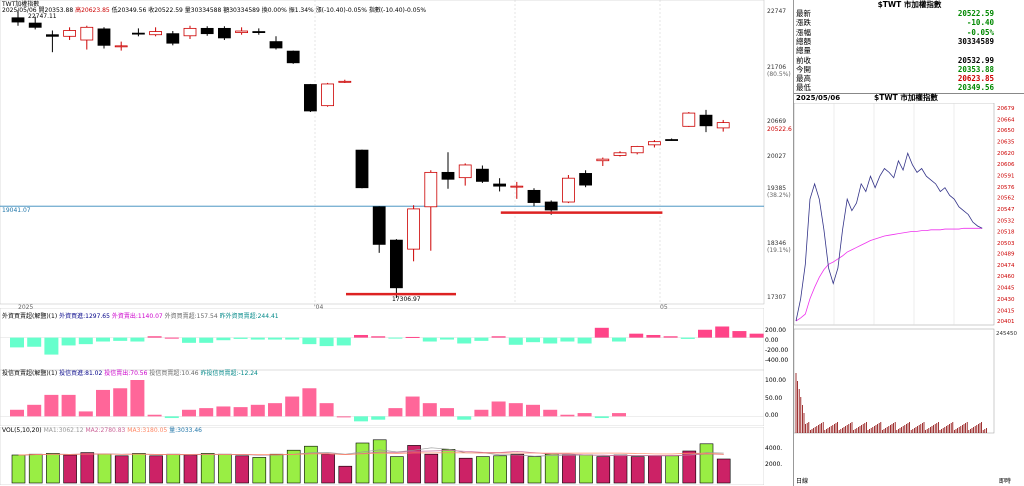  I want to click on intraday-axis-label: 20606, so click(1006, 165).